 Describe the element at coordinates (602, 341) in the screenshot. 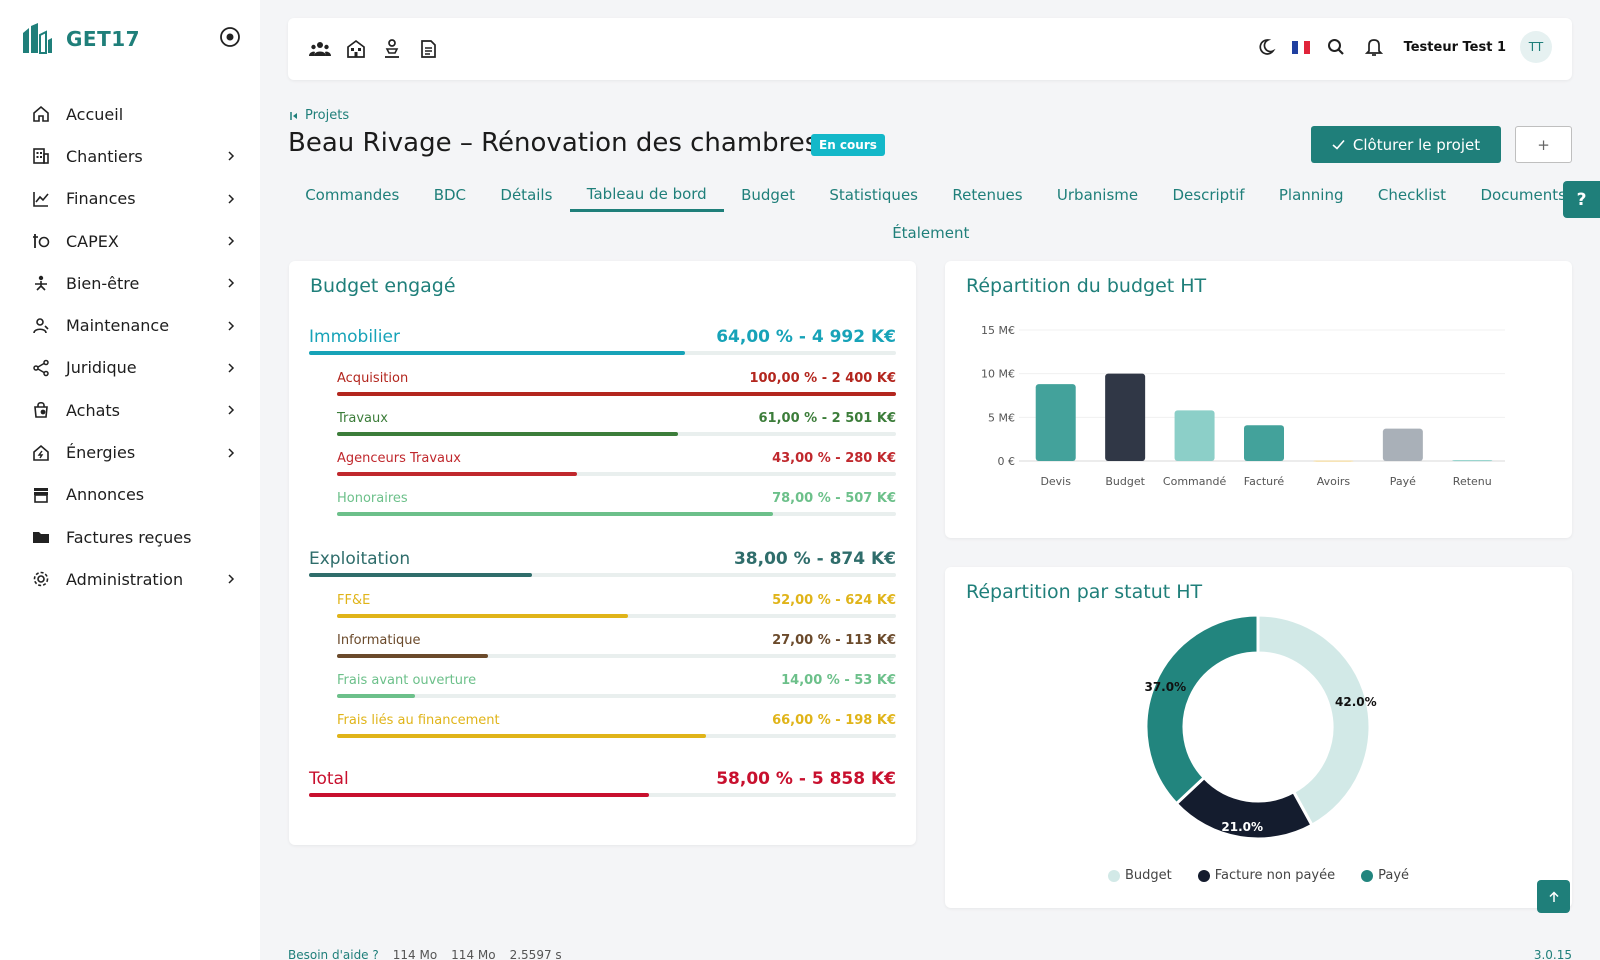

I see `budget-category-row: Immobilier 64,00 % - 4 992 K€` at that location.